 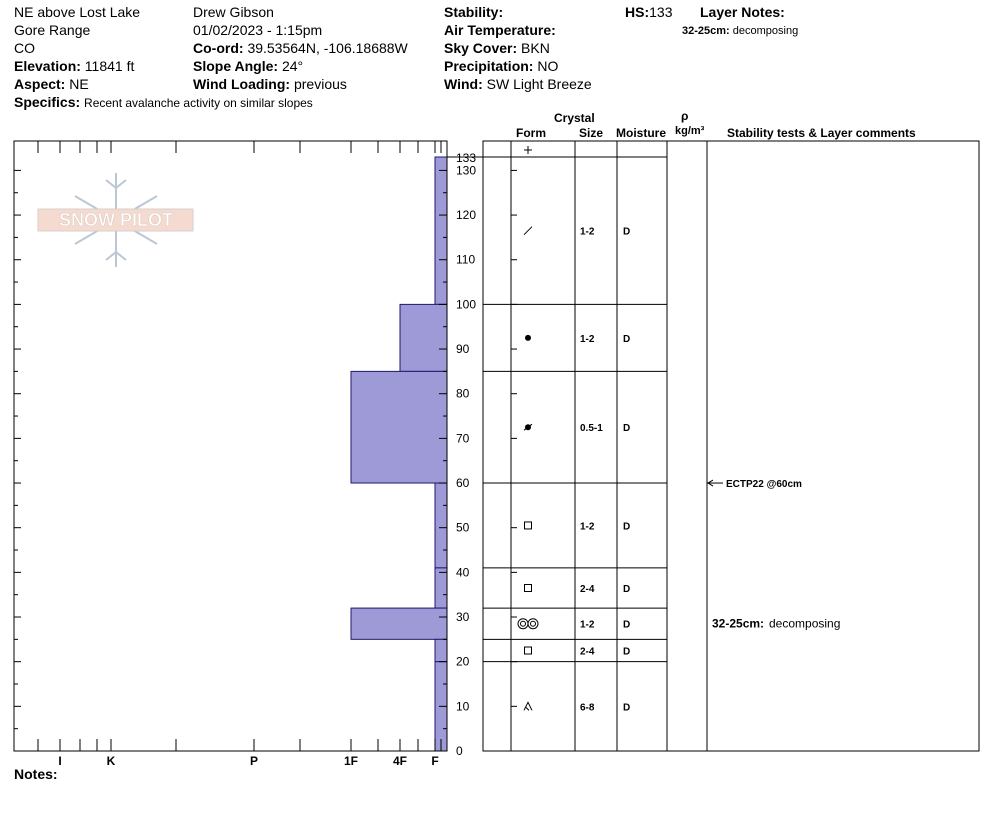 What do you see at coordinates (459, 751) in the screenshot?
I see `y-tick-label-0: 0` at bounding box center [459, 751].